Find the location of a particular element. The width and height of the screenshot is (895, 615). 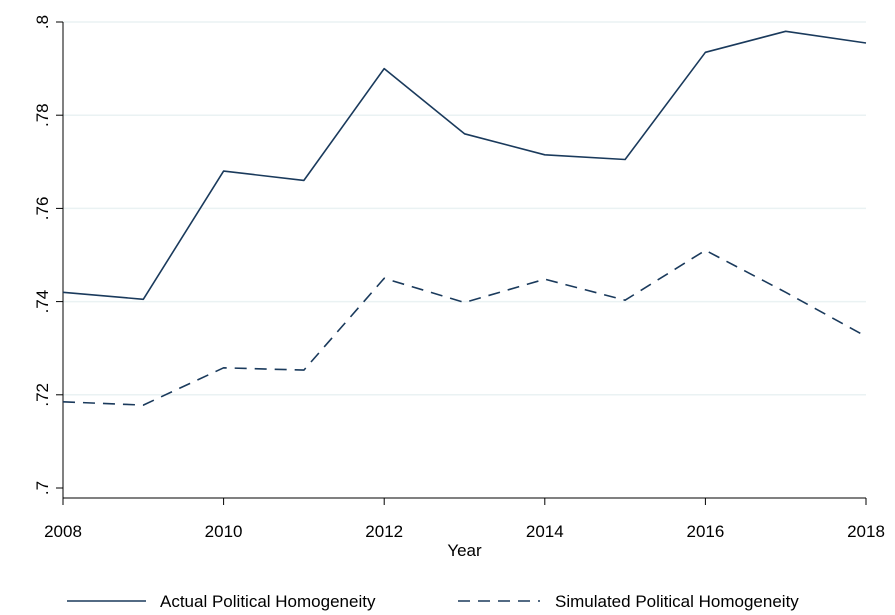

x-axis-title: Year is located at coordinates (464, 550).